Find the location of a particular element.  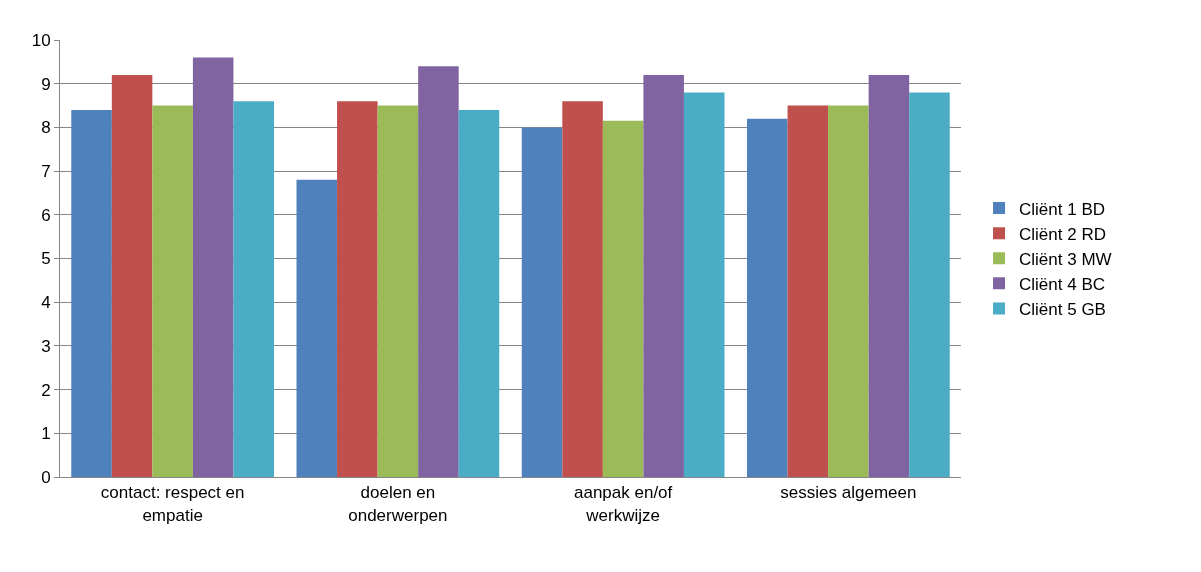

y-tick-label: 8 is located at coordinates (46, 128).